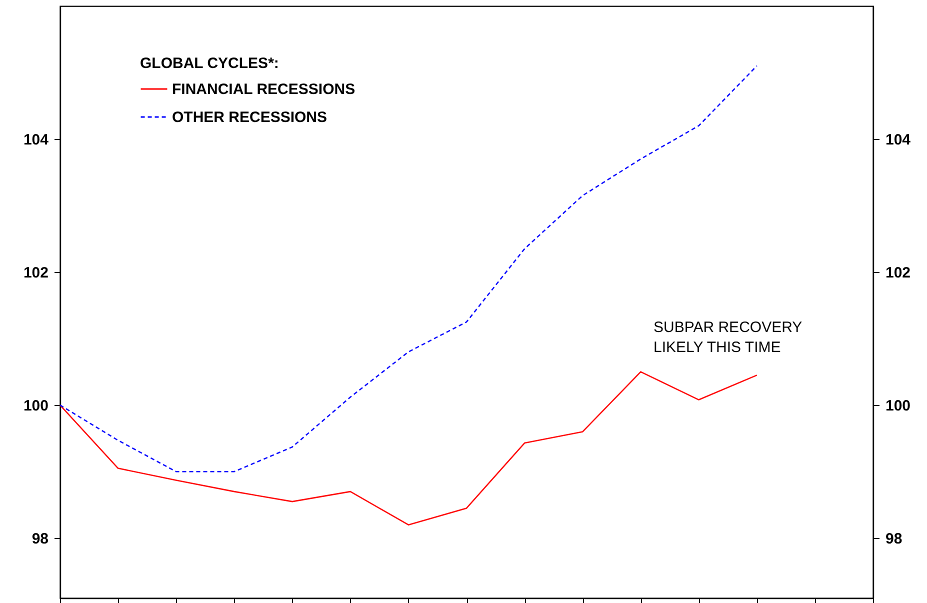  What do you see at coordinates (250, 117) in the screenshot?
I see `legend-label: OTHER RECESSIONS` at bounding box center [250, 117].